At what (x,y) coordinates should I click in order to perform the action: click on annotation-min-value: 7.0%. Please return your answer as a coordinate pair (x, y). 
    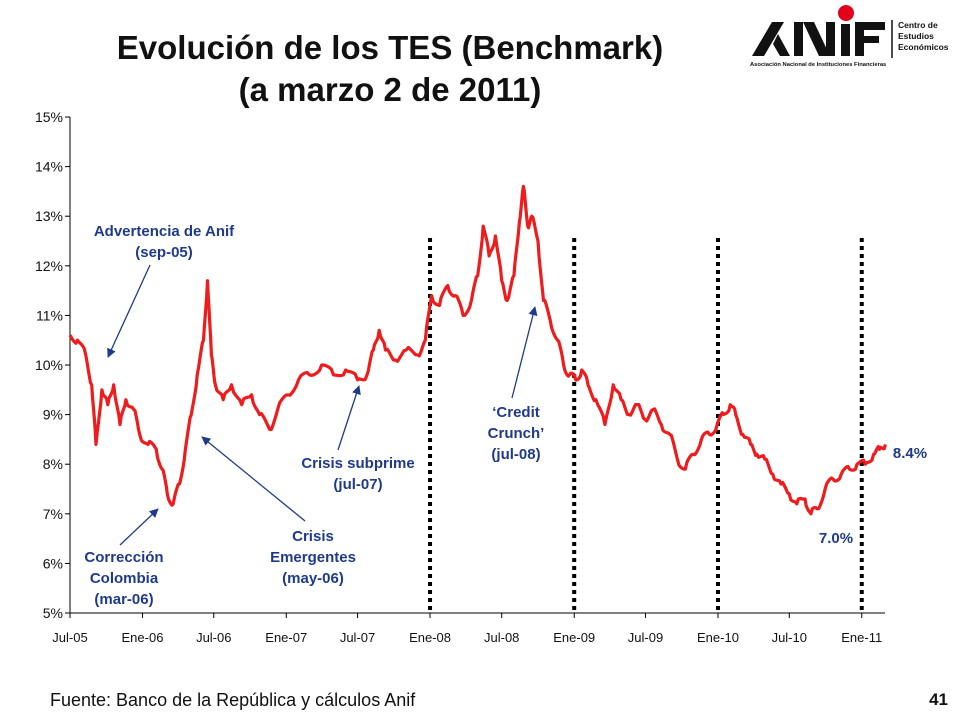
    Looking at the image, I should click on (836, 538).